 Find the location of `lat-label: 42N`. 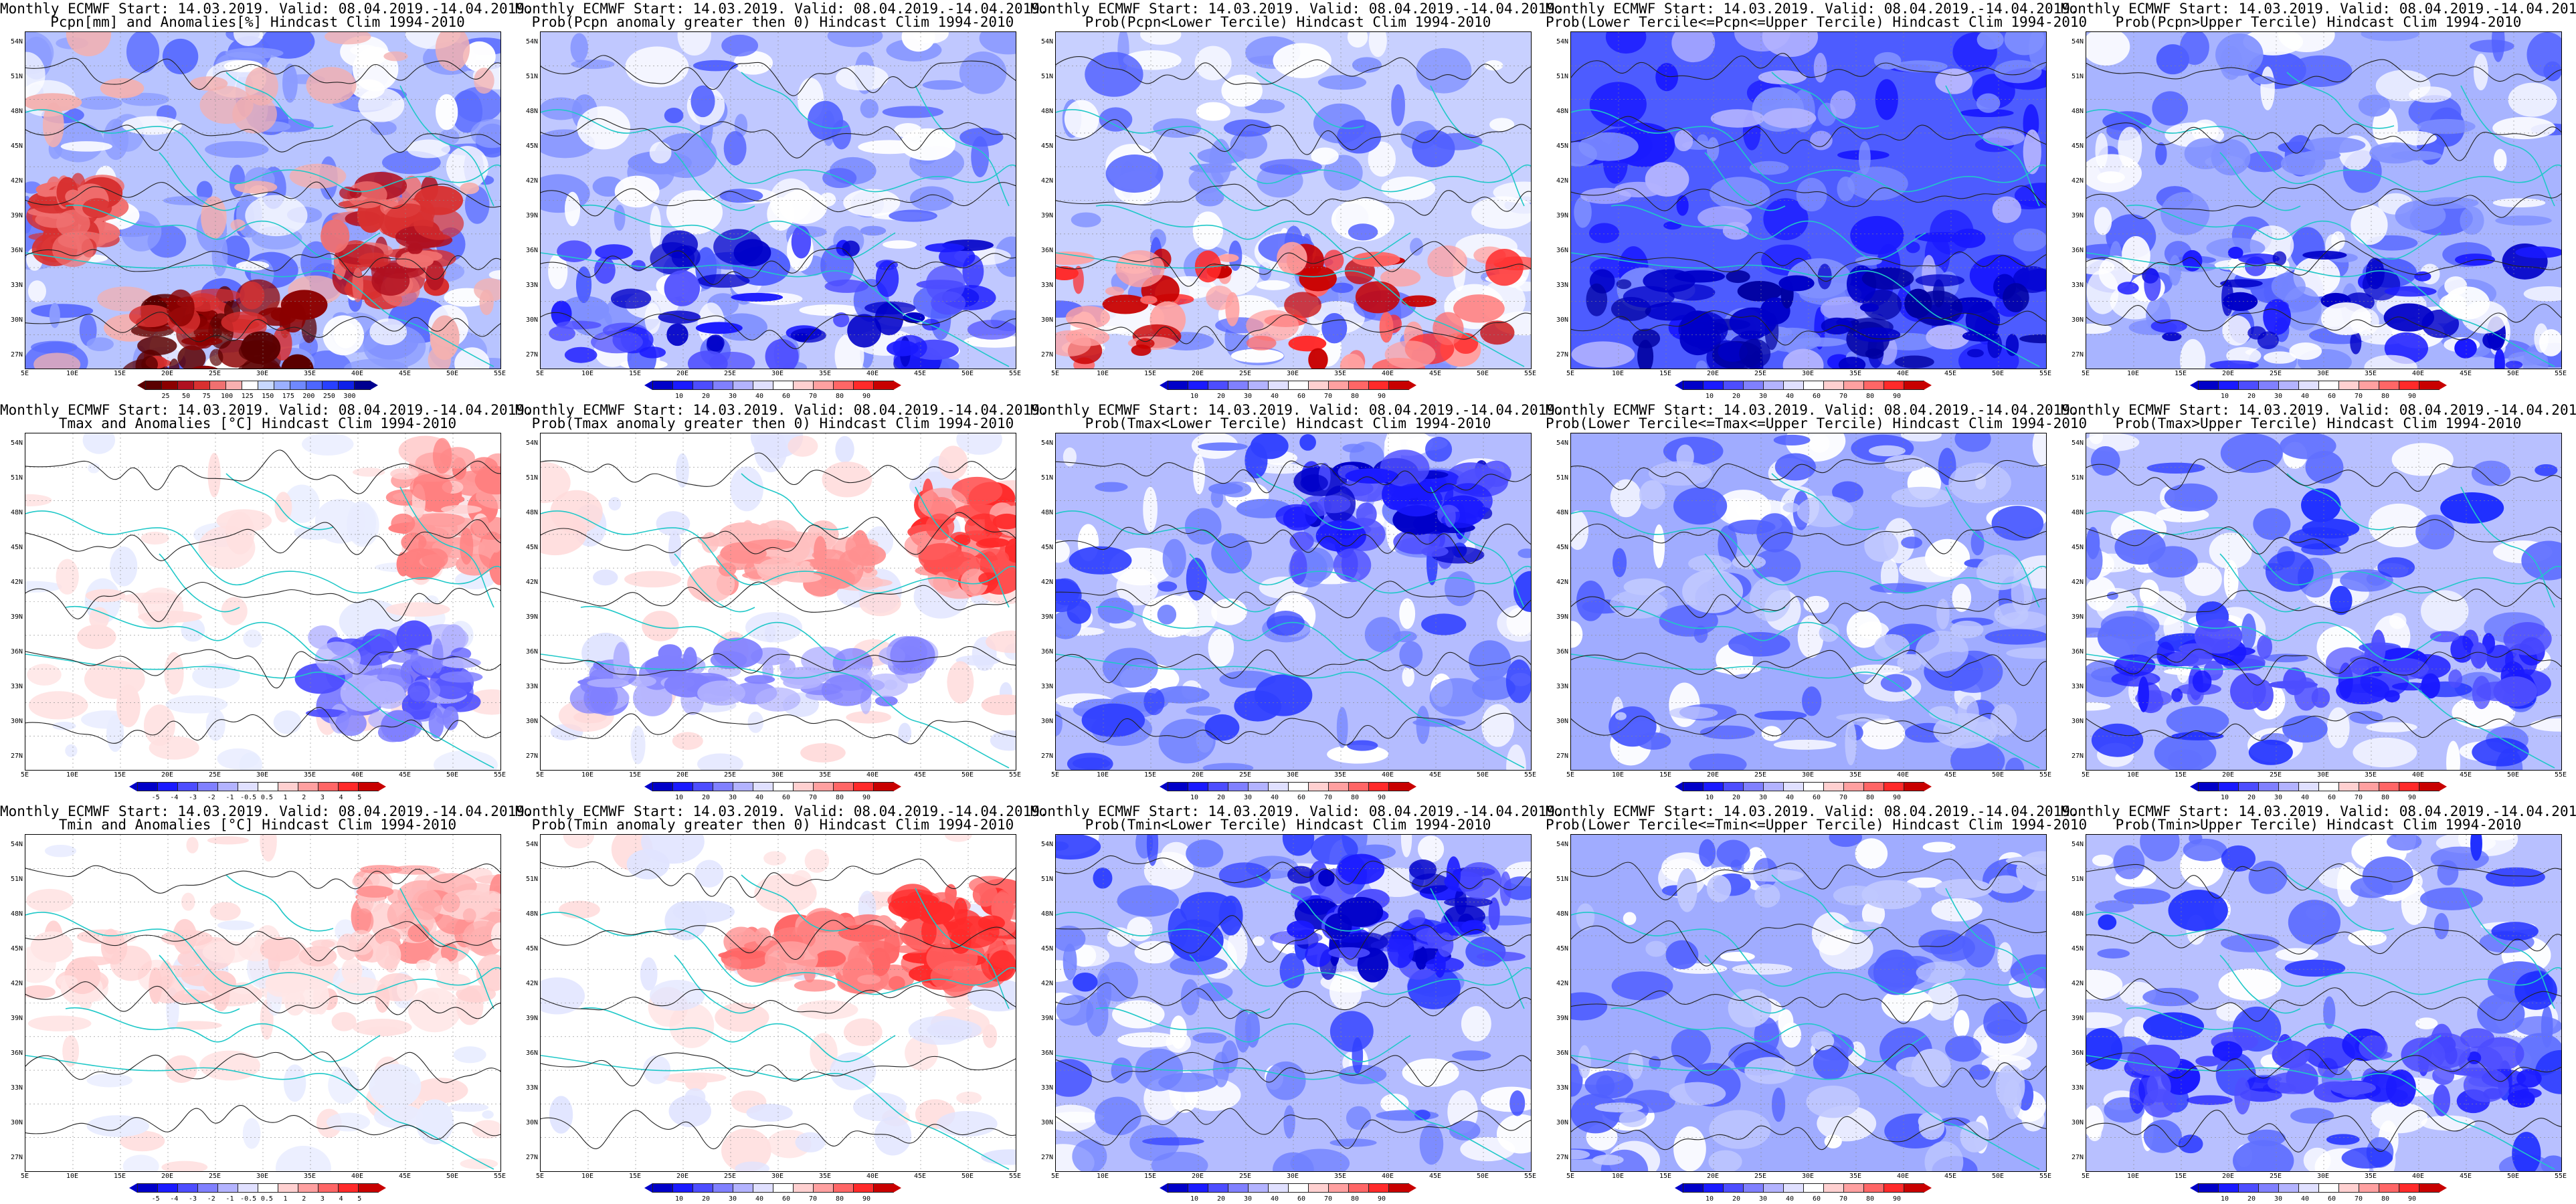

lat-label: 42N is located at coordinates (1562, 181).